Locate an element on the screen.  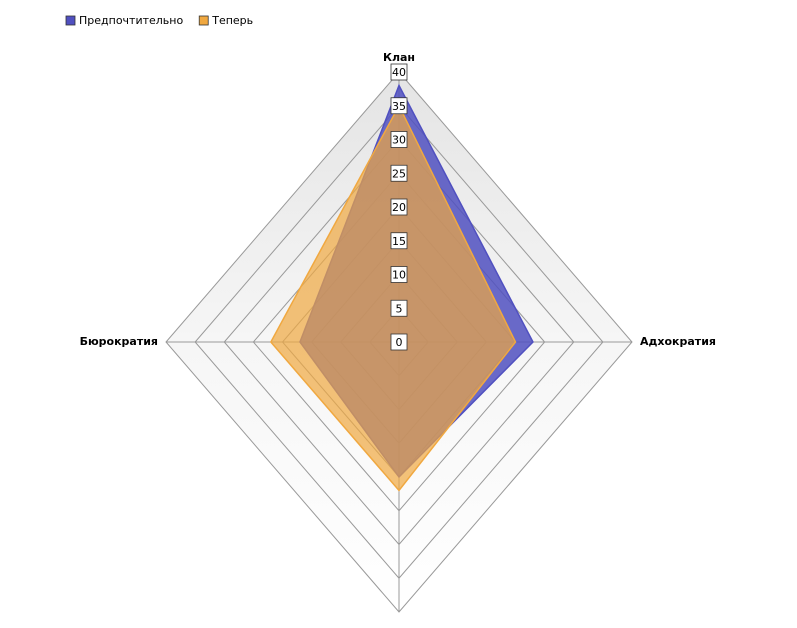
y-tick-label: 30 is located at coordinates (399, 140).